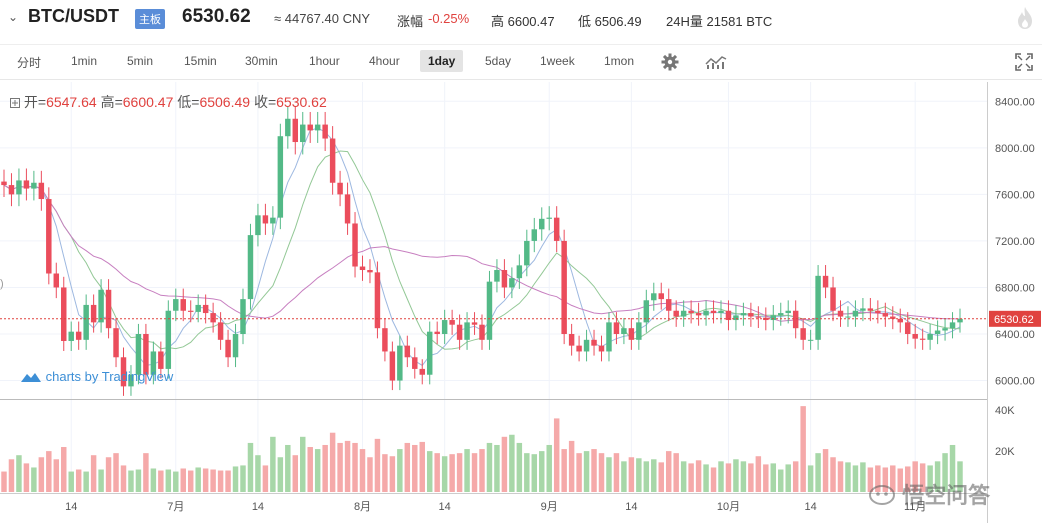 This screenshot has width=1042, height=523. What do you see at coordinates (261, 61) in the screenshot?
I see `interval-tab-30min: 30min` at bounding box center [261, 61].